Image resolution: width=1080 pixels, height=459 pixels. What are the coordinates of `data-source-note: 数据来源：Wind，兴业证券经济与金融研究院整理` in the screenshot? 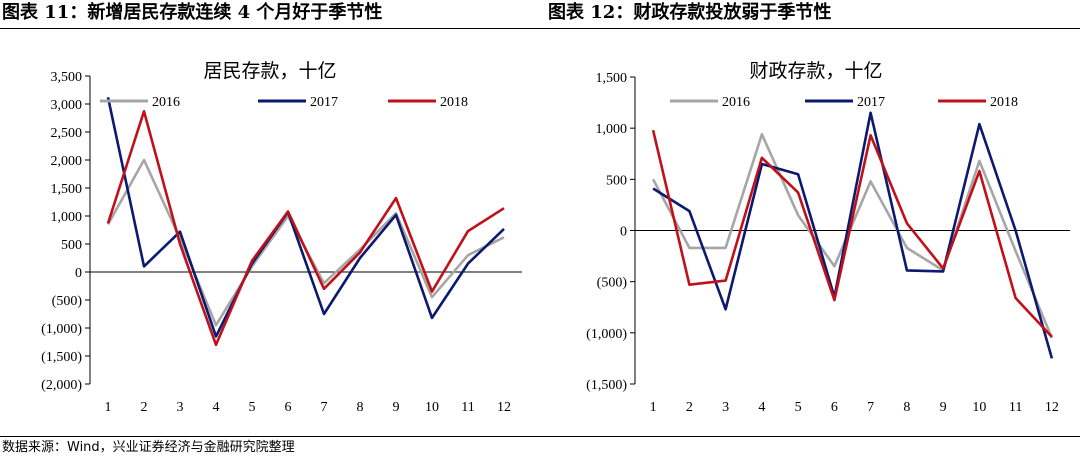 It's located at (148, 447).